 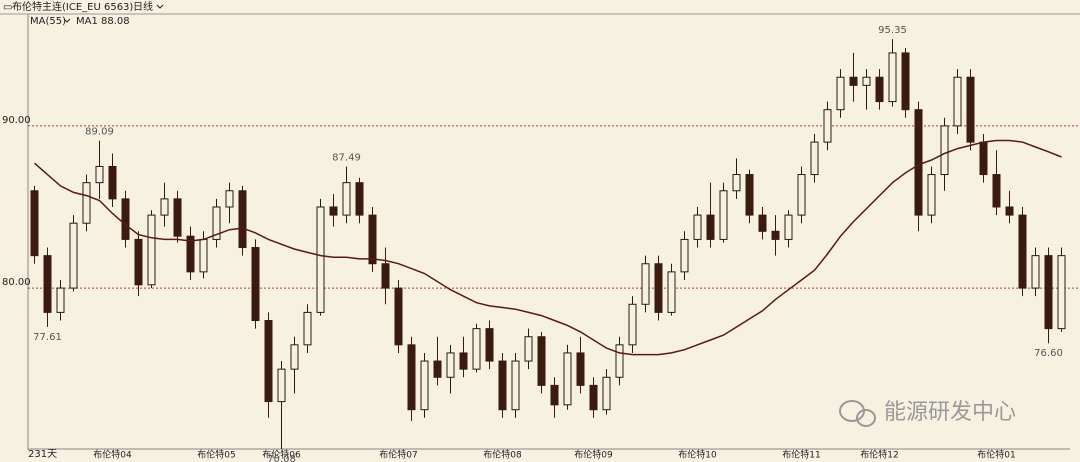 What do you see at coordinates (47, 337) in the screenshot?
I see `price-annotation: 77.61` at bounding box center [47, 337].